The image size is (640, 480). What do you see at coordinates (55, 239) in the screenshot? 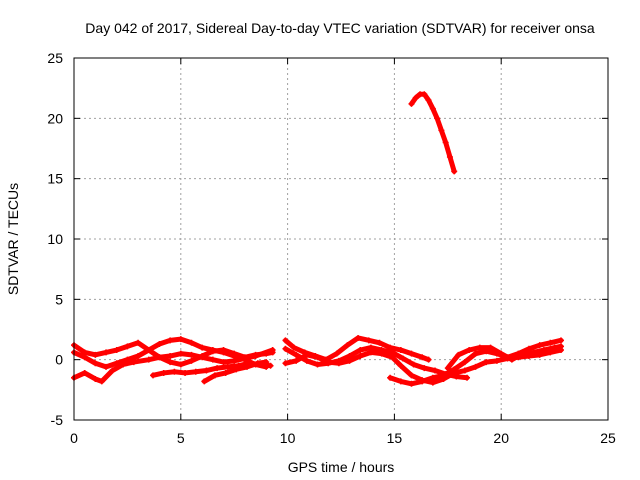
I see `y-tick-label: 10` at bounding box center [55, 239].